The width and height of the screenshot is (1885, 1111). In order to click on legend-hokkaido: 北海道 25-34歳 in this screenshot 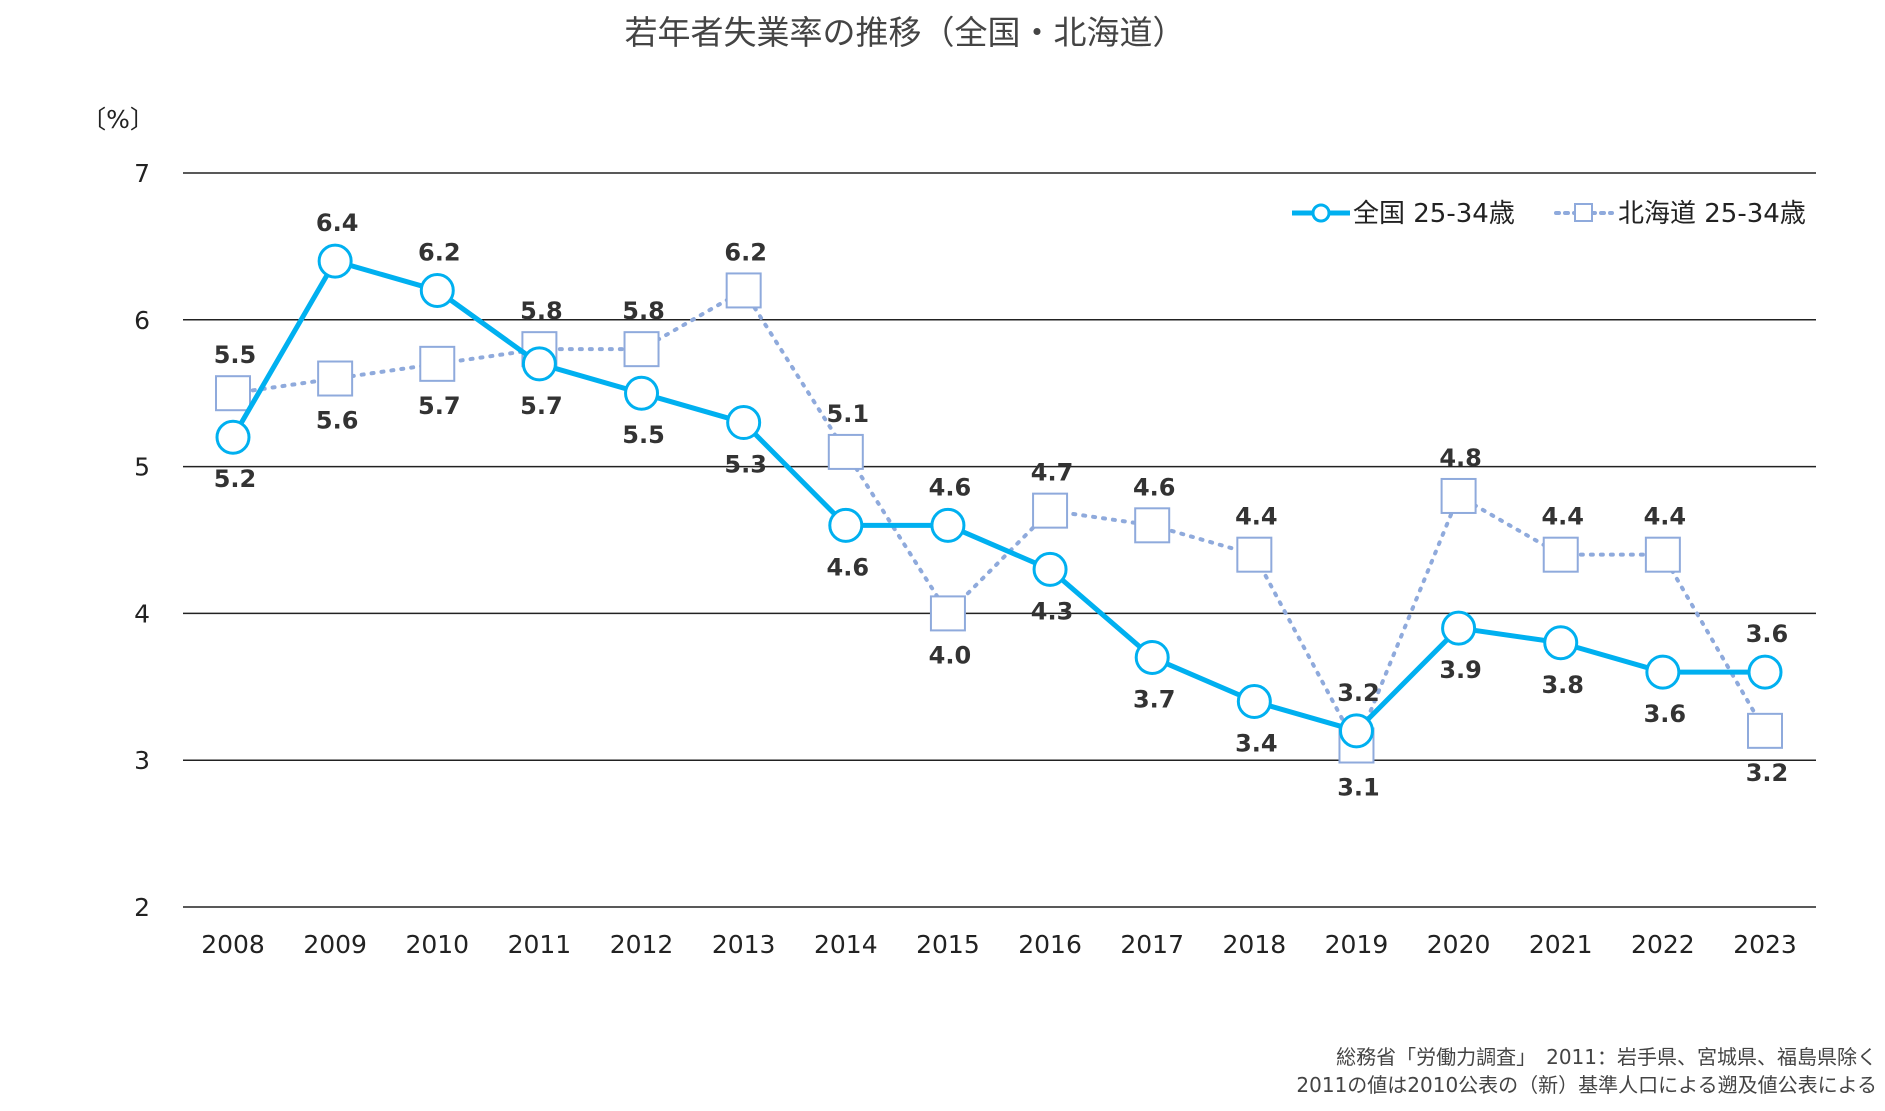, I will do `click(1712, 214)`.